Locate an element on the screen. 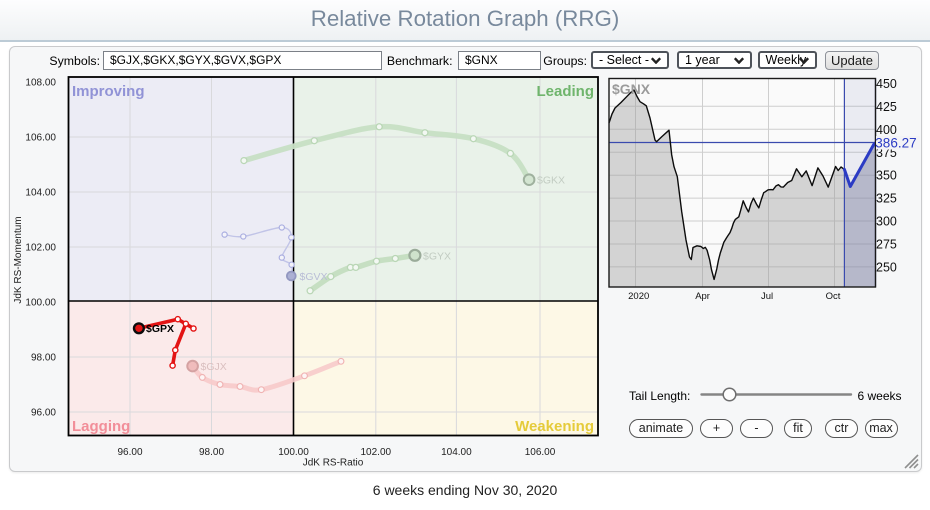  svg-text: 108.00 is located at coordinates (40, 83).